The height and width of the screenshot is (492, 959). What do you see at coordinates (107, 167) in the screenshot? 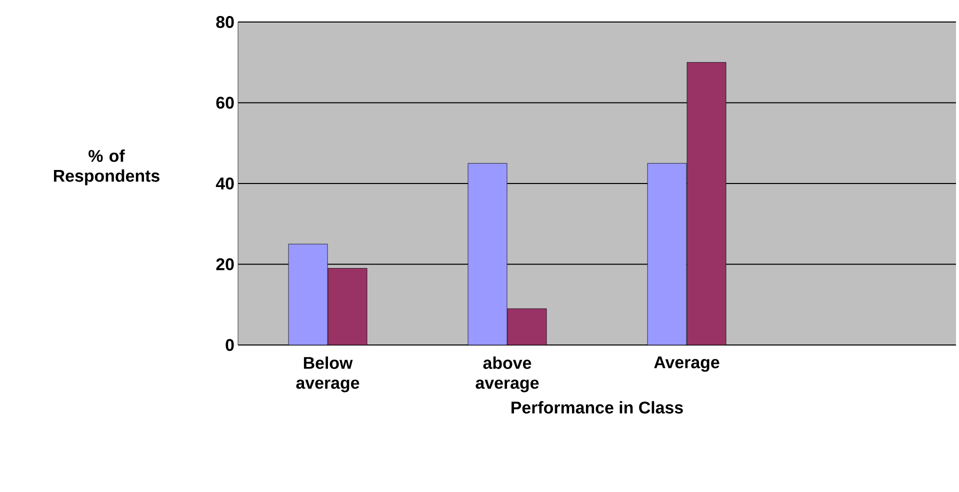
I see `y-axis-title: % of Respondents` at bounding box center [107, 167].